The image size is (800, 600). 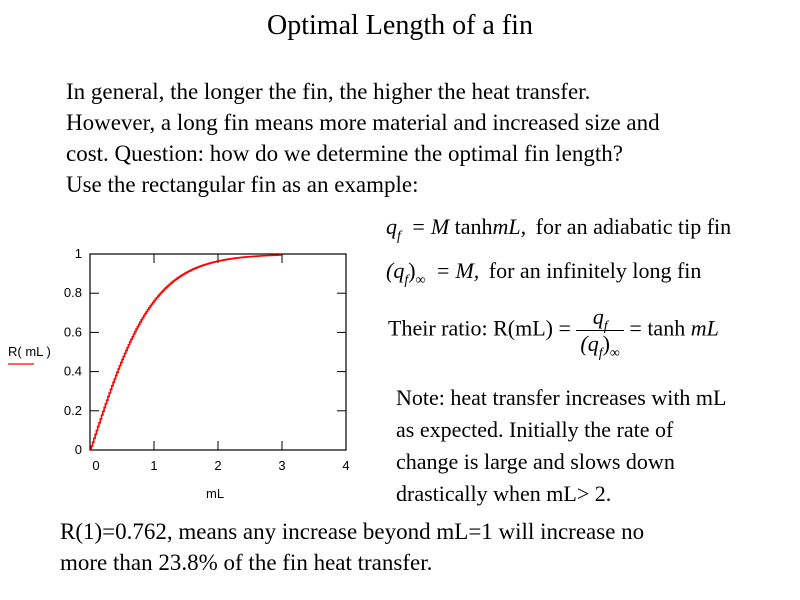 I want to click on eq2-inf: ∞, so click(x=420, y=280).